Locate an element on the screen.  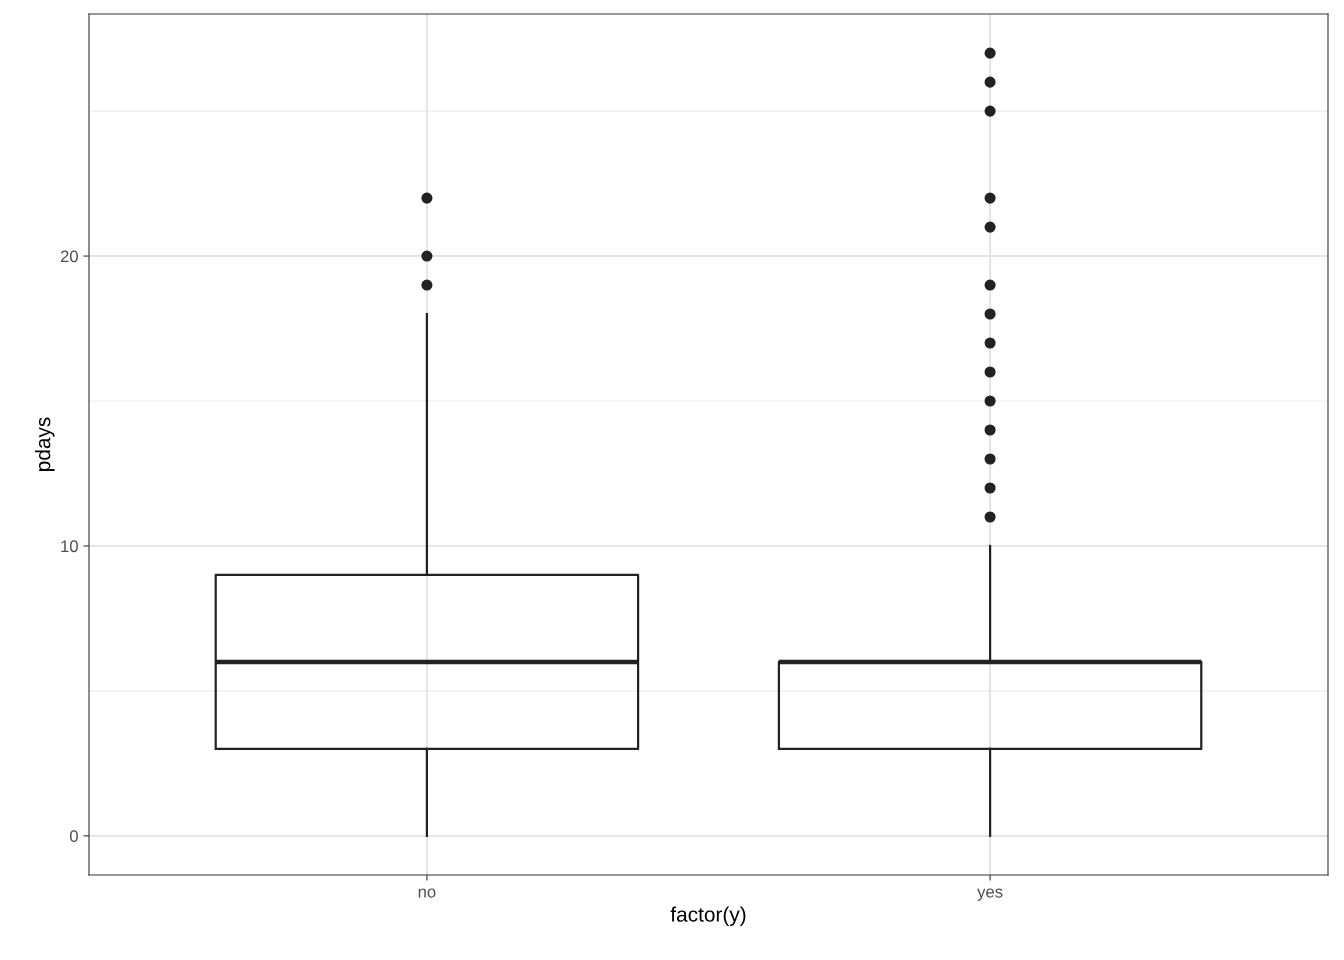
y-axis-title: pdays is located at coordinates (45, 444).